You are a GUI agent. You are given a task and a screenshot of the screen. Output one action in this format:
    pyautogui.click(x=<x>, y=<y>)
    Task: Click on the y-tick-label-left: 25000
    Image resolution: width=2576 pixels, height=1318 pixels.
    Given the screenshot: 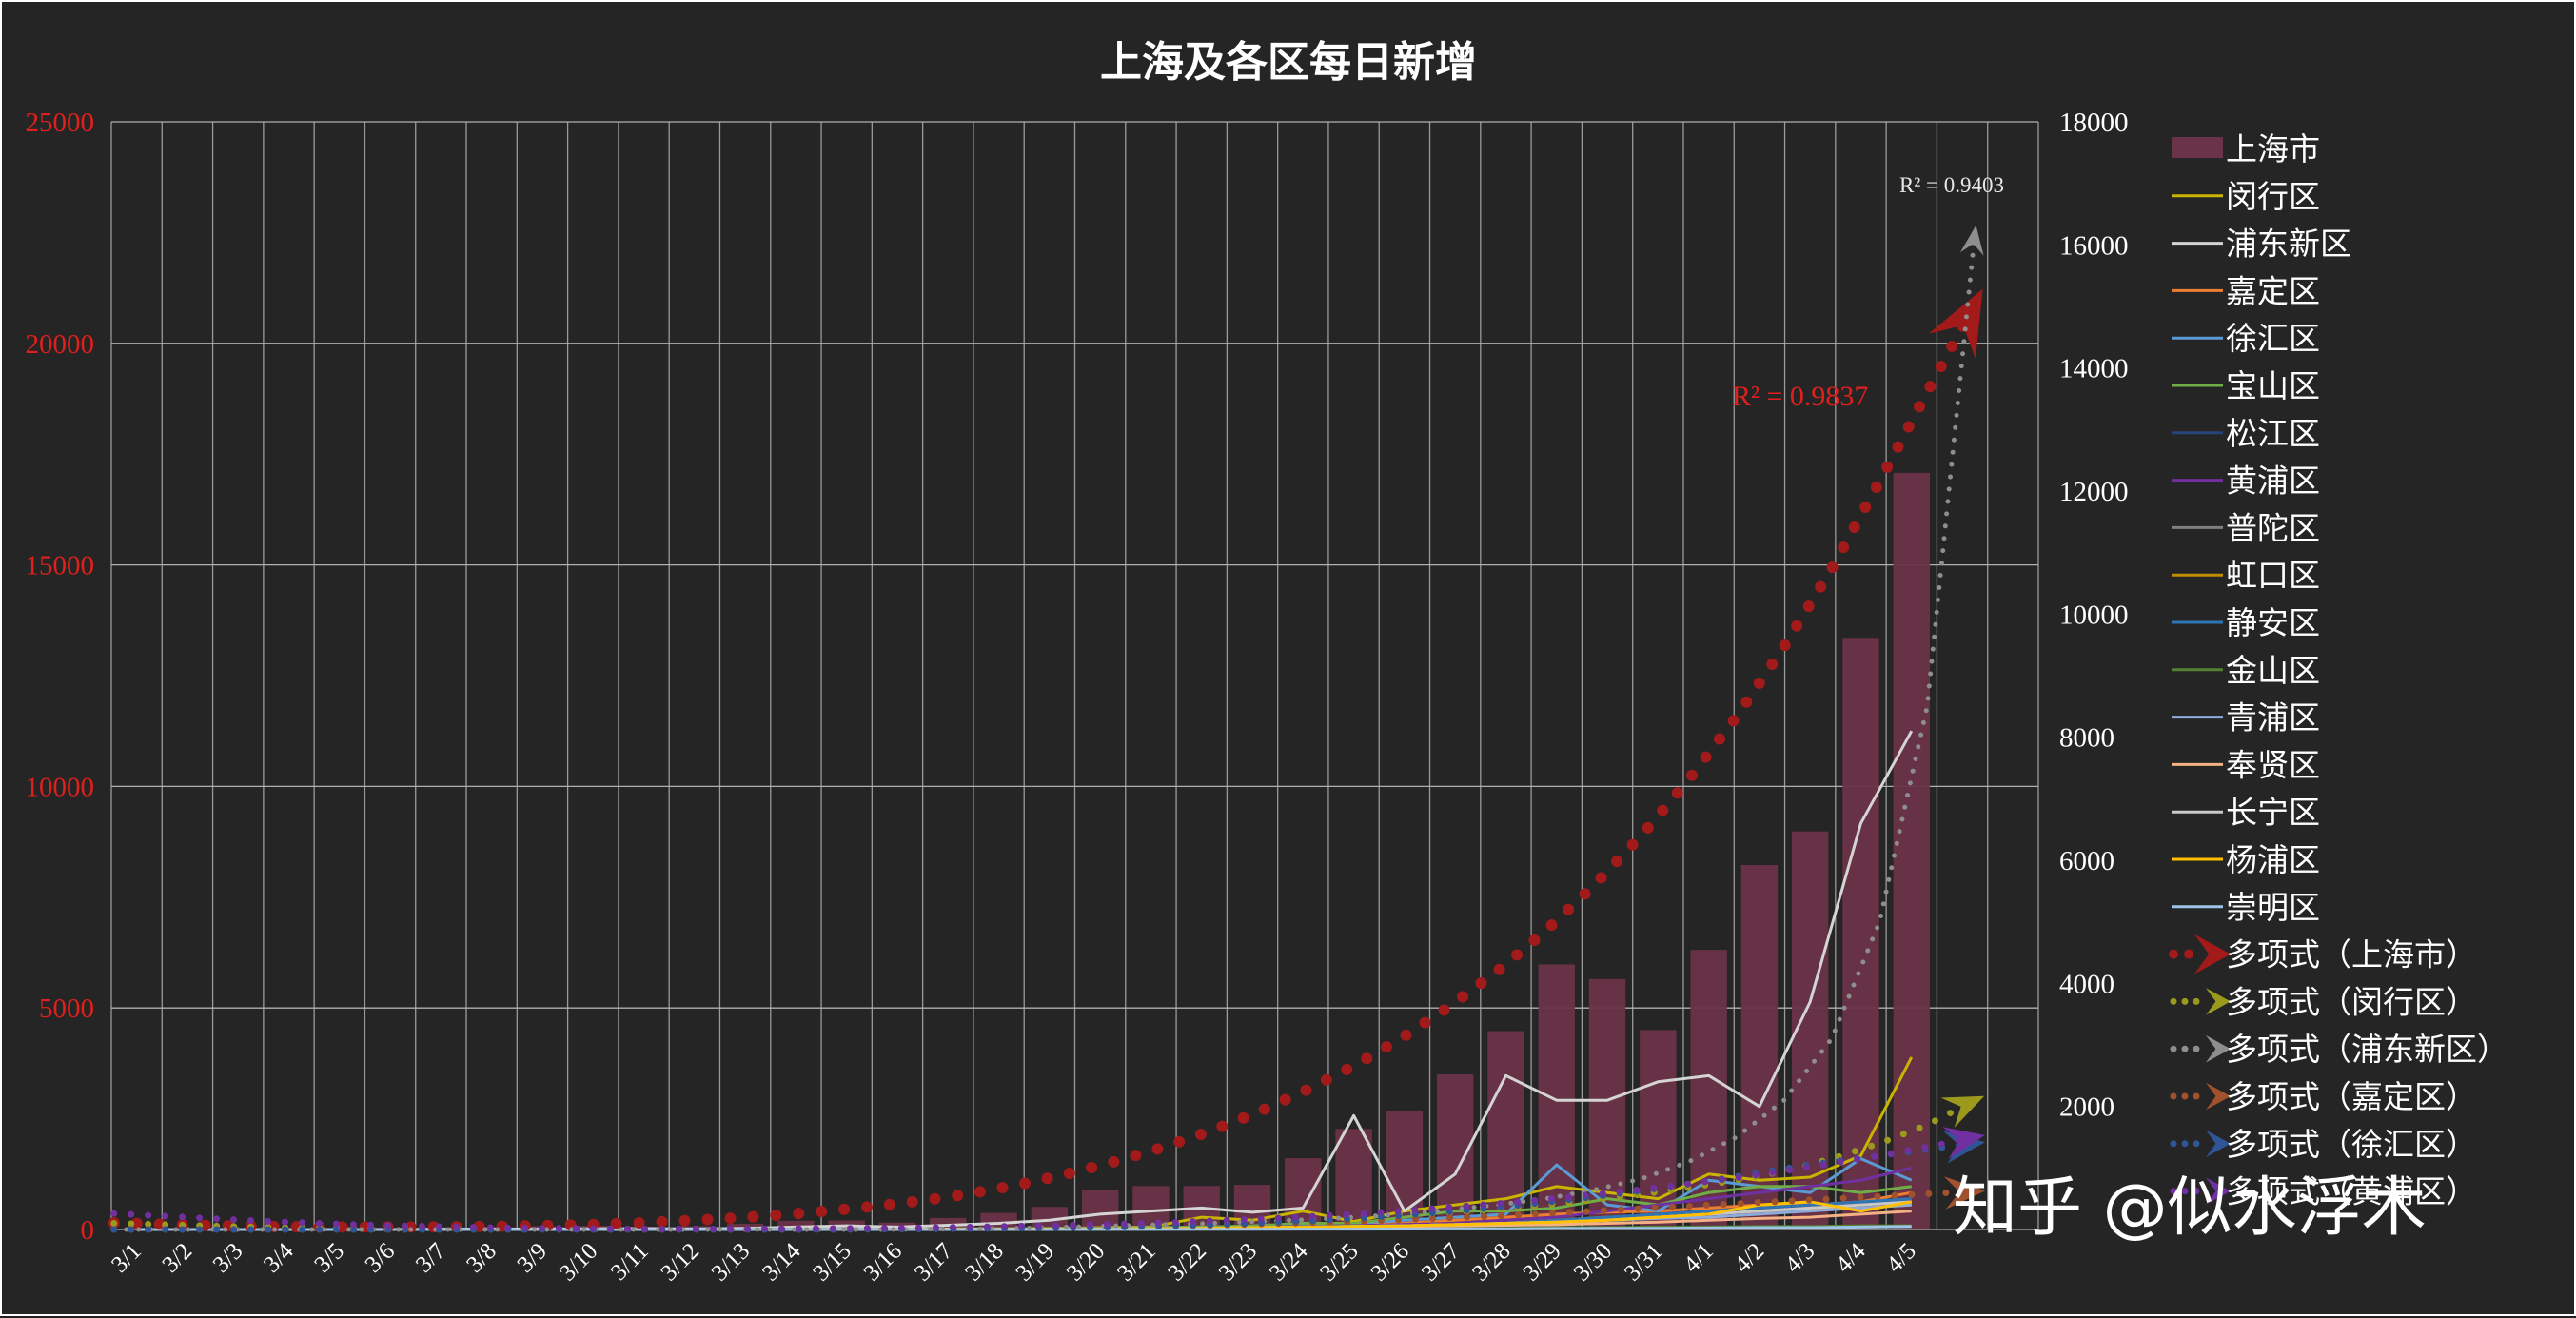 What is the action you would take?
    pyautogui.click(x=60, y=123)
    